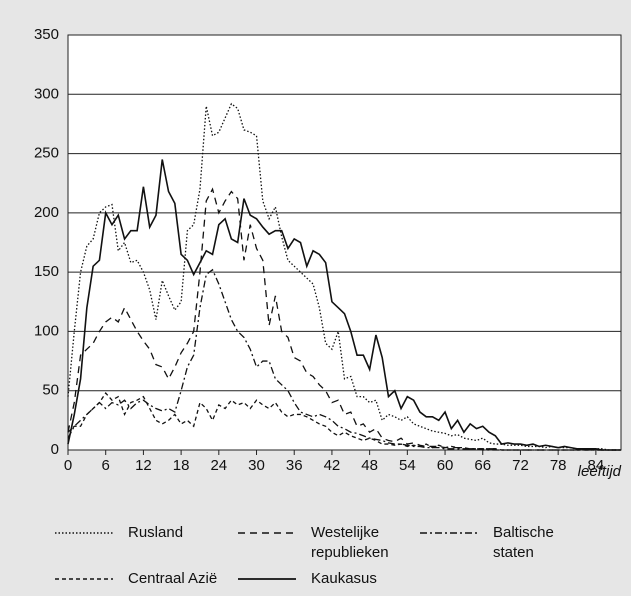 The width and height of the screenshot is (631, 596). What do you see at coordinates (218, 465) in the screenshot?
I see `x-tick-label: 24` at bounding box center [218, 465].